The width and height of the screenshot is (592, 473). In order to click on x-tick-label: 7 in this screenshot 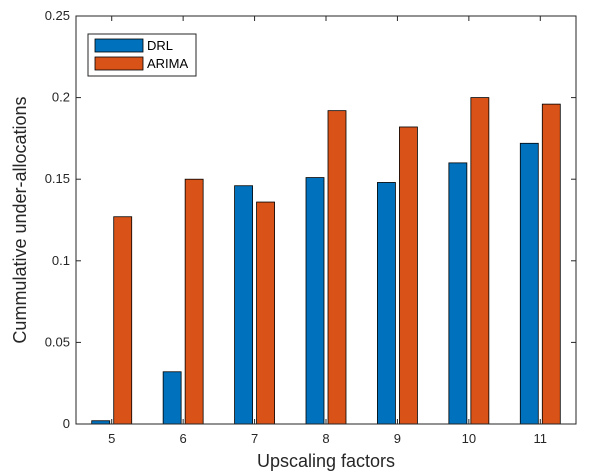, I will do `click(254, 438)`.